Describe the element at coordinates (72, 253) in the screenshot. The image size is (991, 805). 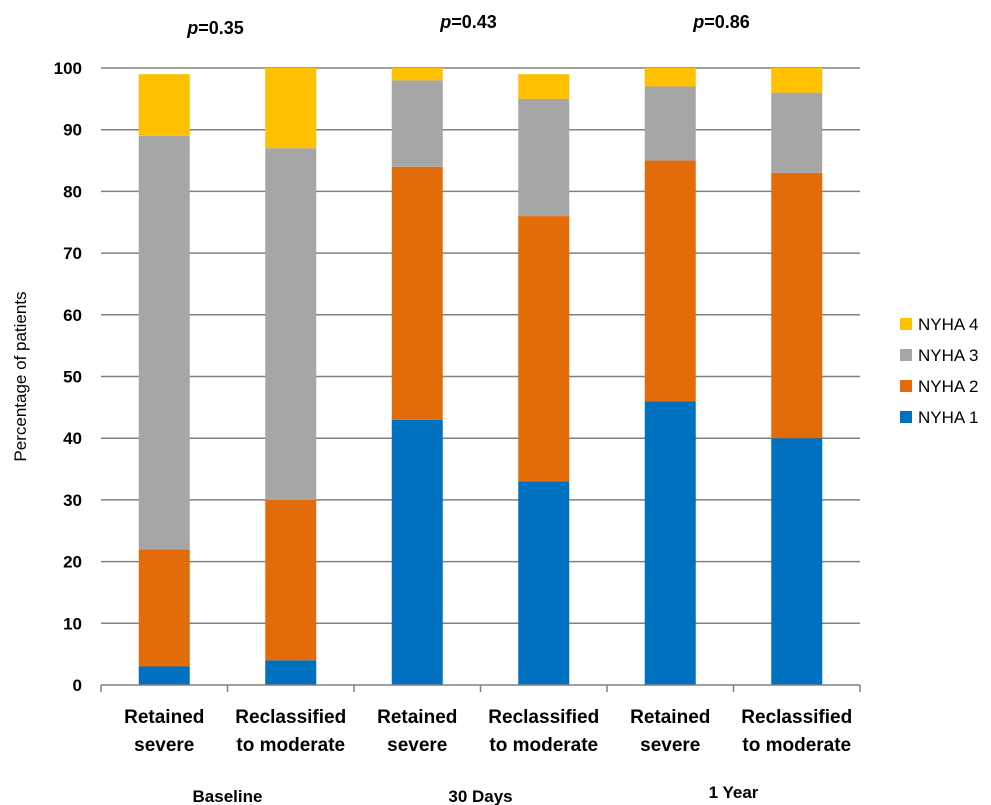
I see `y-tick-label: 70` at that location.